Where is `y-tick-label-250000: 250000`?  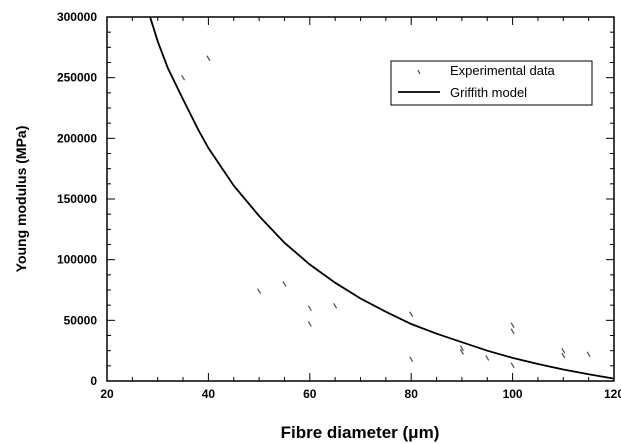 y-tick-label-250000: 250000 is located at coordinates (77, 78).